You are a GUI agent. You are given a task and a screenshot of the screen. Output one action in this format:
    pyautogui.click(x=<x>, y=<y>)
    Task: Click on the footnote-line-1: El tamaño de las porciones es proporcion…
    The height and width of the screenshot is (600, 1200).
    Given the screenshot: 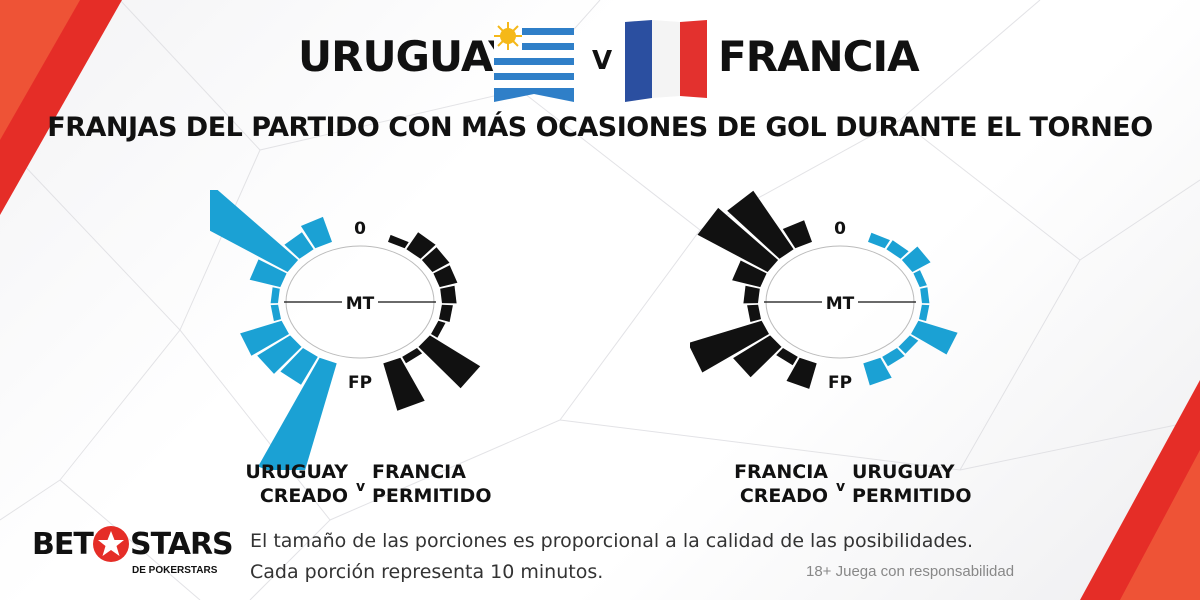 What is the action you would take?
    pyautogui.click(x=612, y=541)
    